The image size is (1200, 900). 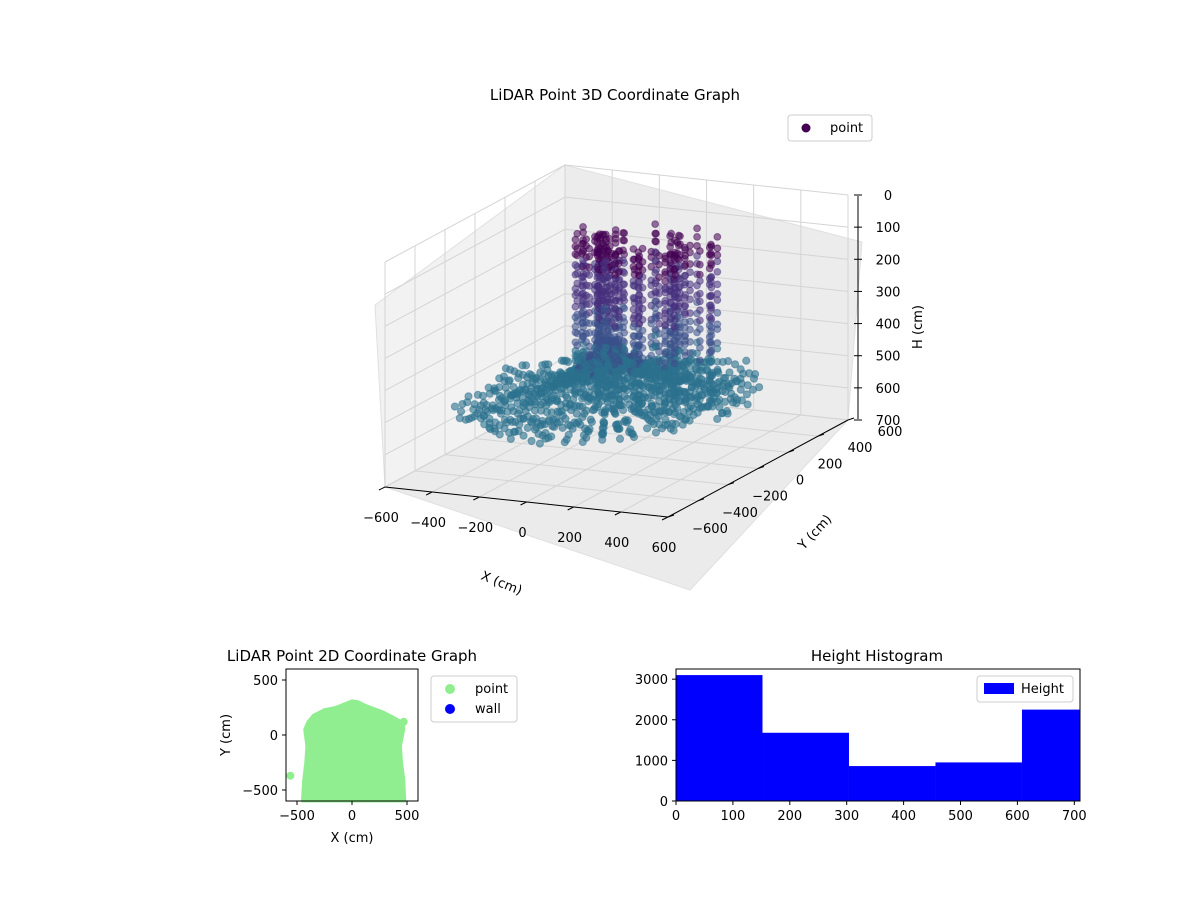 I want to click on point-2d, so click(x=403, y=721).